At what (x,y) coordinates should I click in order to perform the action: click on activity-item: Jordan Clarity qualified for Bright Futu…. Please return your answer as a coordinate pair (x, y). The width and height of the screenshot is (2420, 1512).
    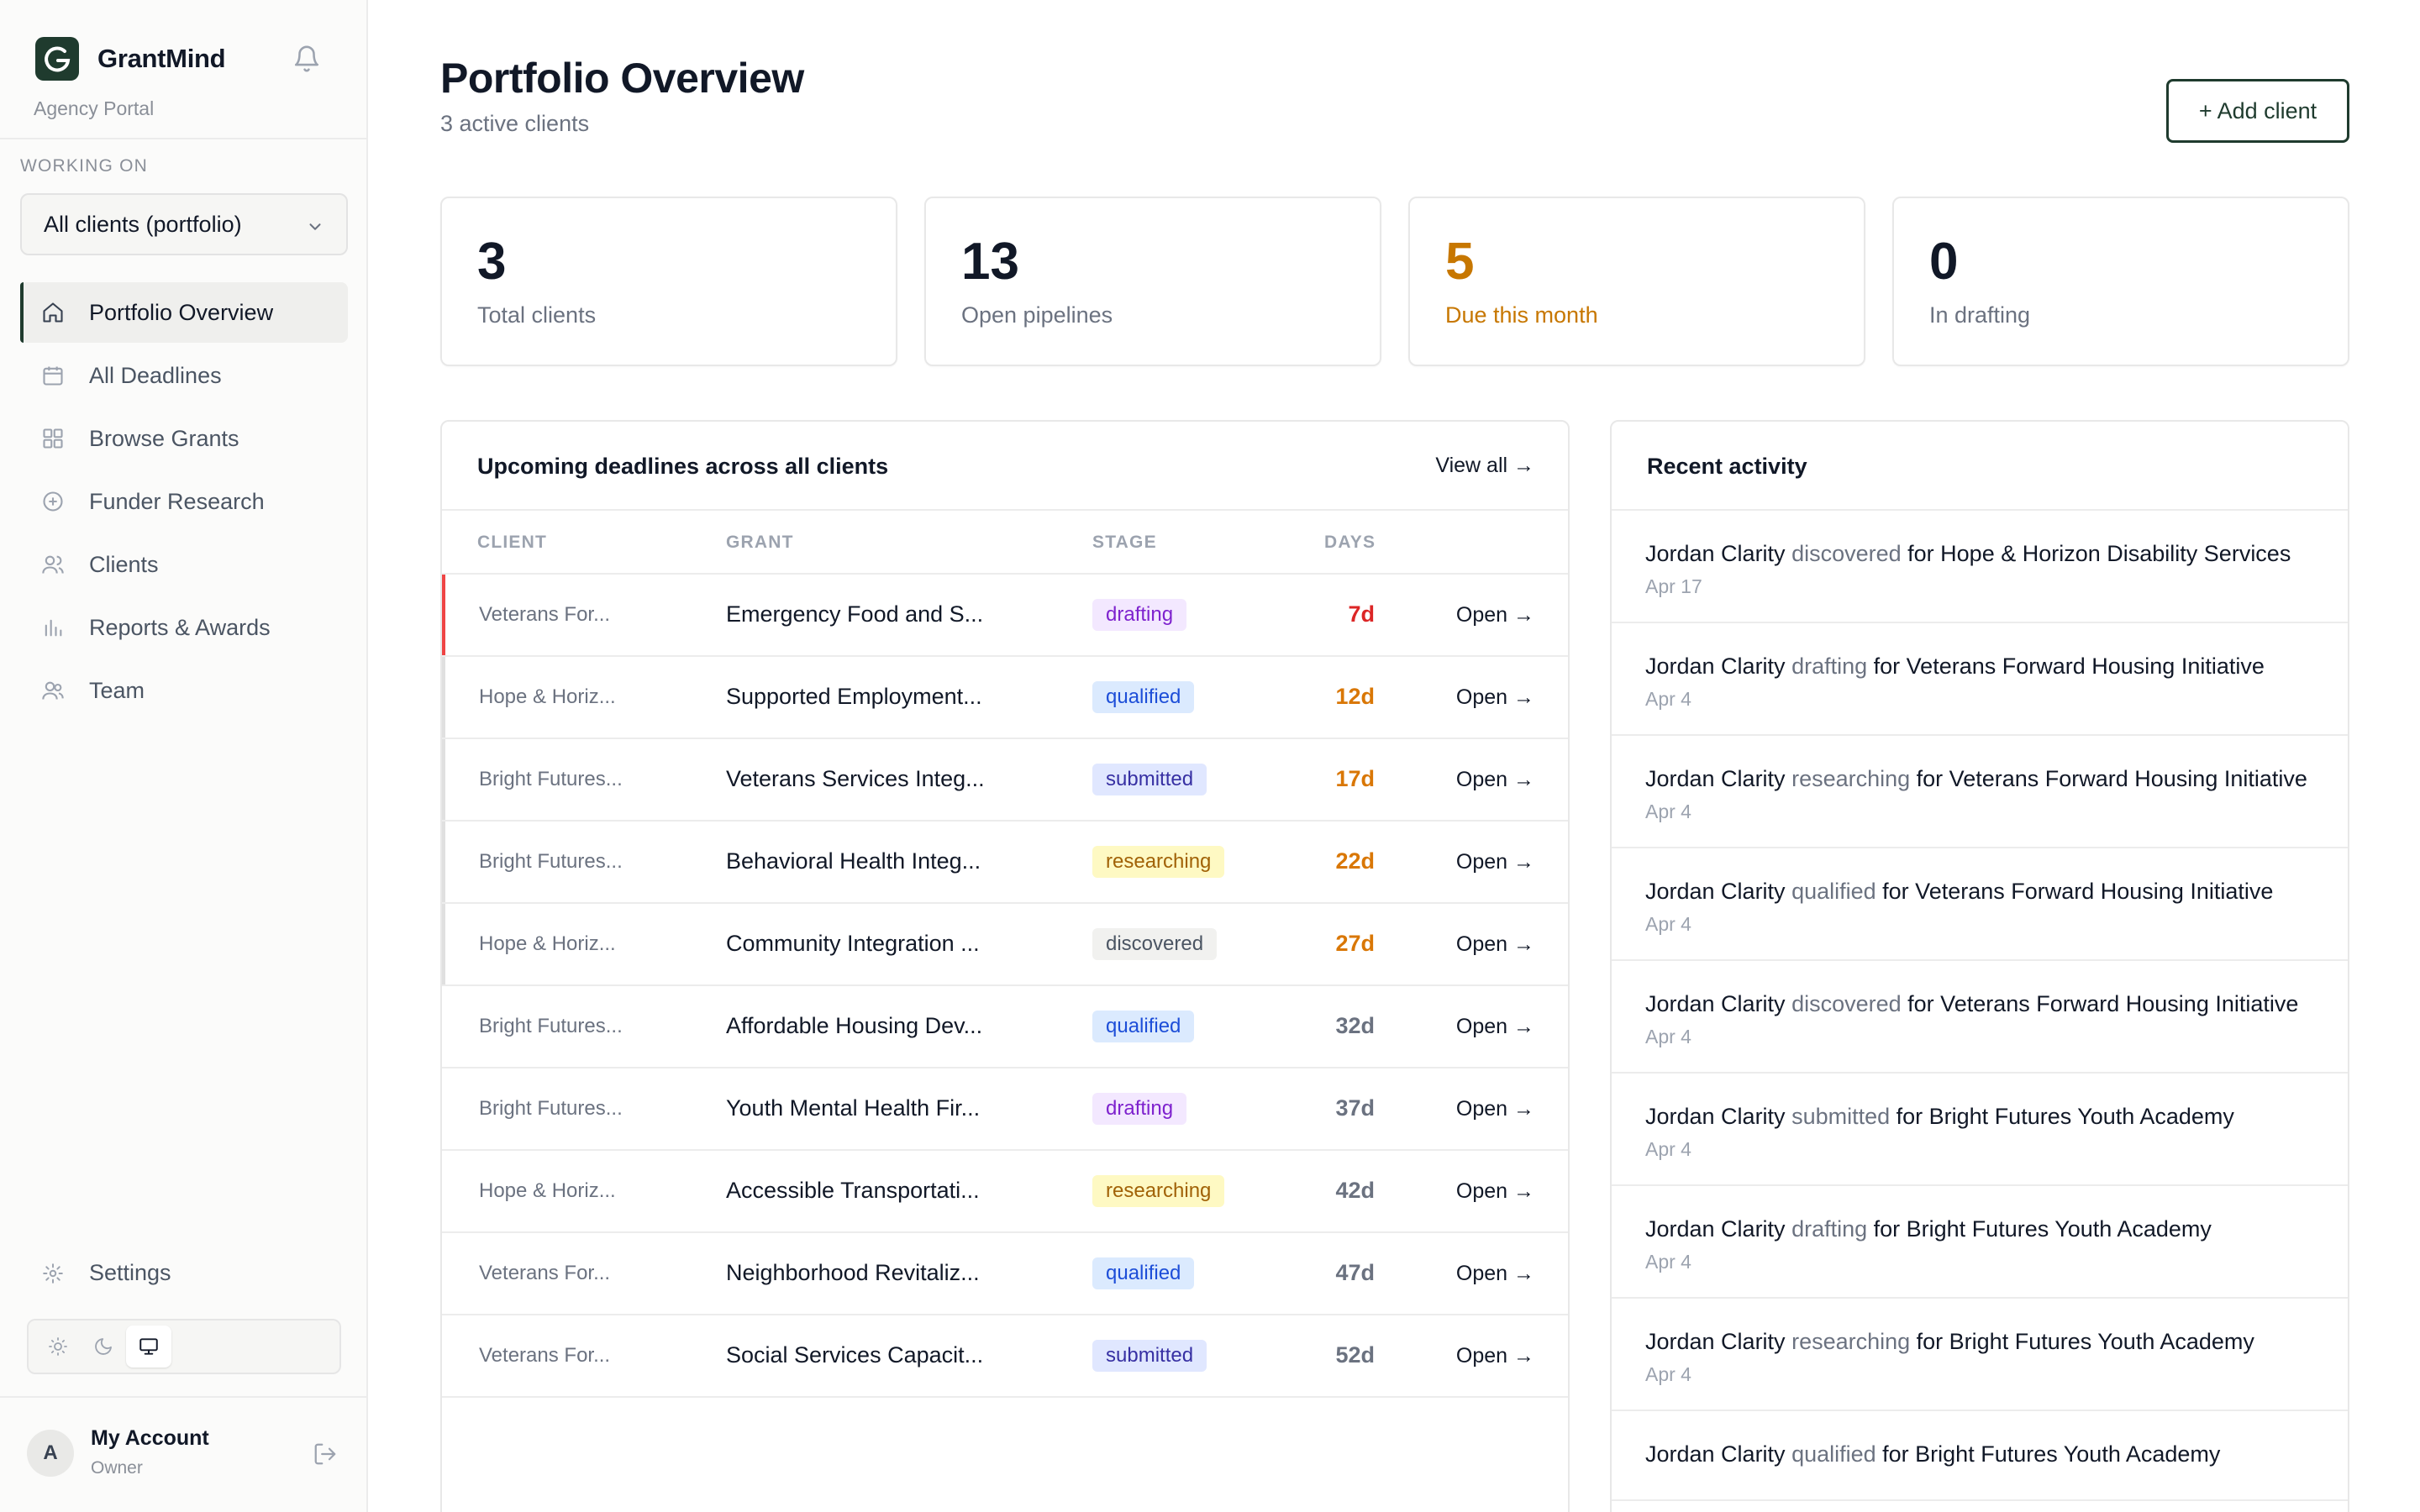
    Looking at the image, I should click on (1980, 1456).